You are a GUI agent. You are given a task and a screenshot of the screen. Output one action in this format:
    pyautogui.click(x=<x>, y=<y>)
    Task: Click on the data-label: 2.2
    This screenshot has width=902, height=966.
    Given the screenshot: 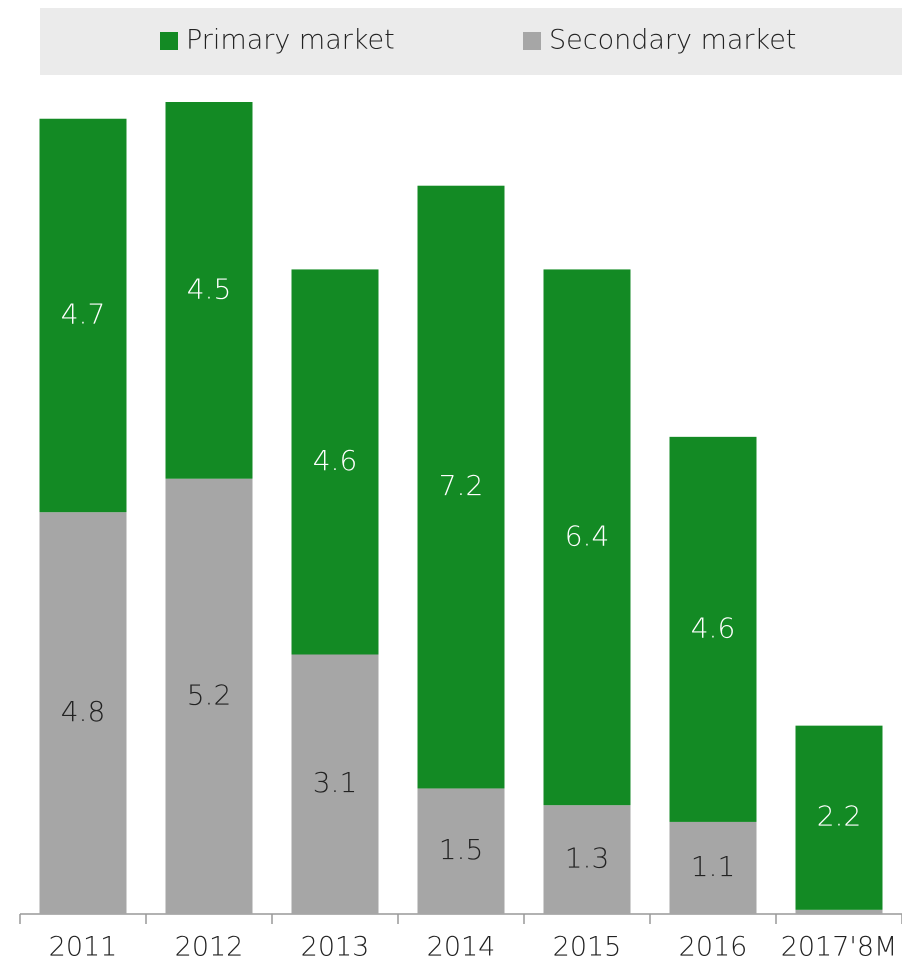 What is the action you would take?
    pyautogui.click(x=839, y=816)
    